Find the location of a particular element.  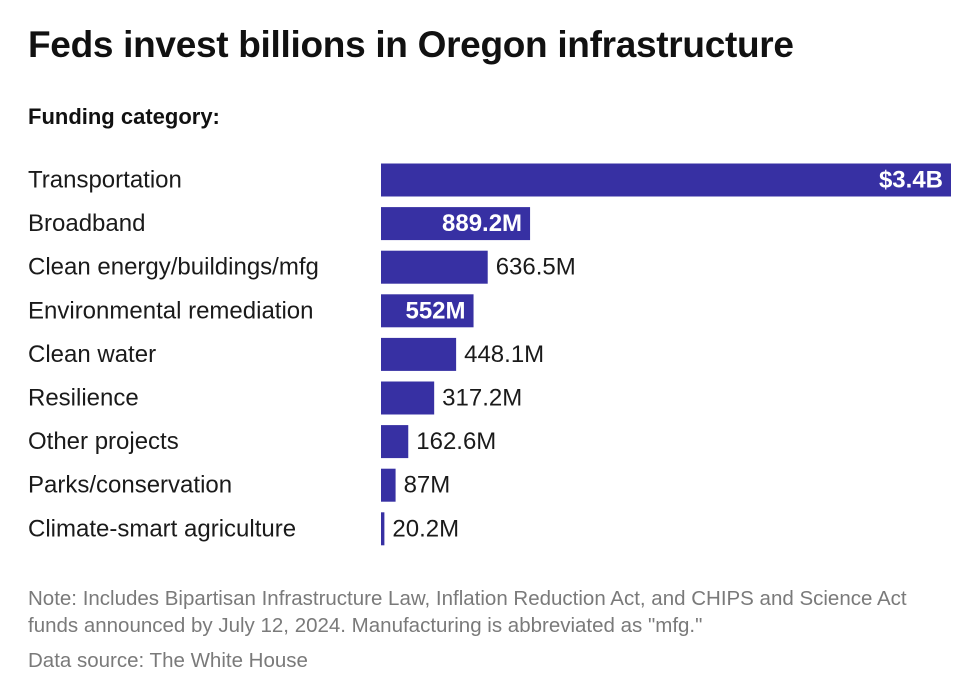

category-label-clean-water: Clean water is located at coordinates (92, 354).